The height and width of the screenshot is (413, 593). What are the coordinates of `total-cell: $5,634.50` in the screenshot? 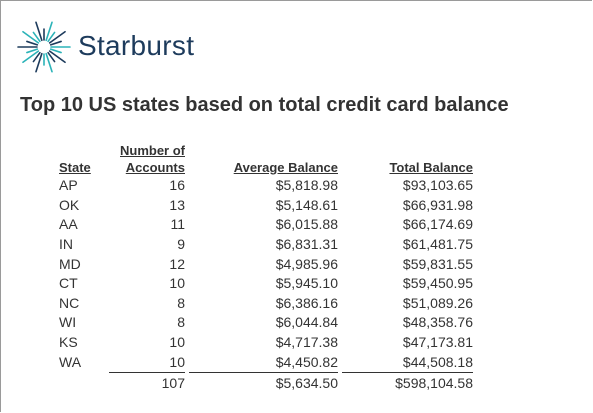 It's located at (261, 381).